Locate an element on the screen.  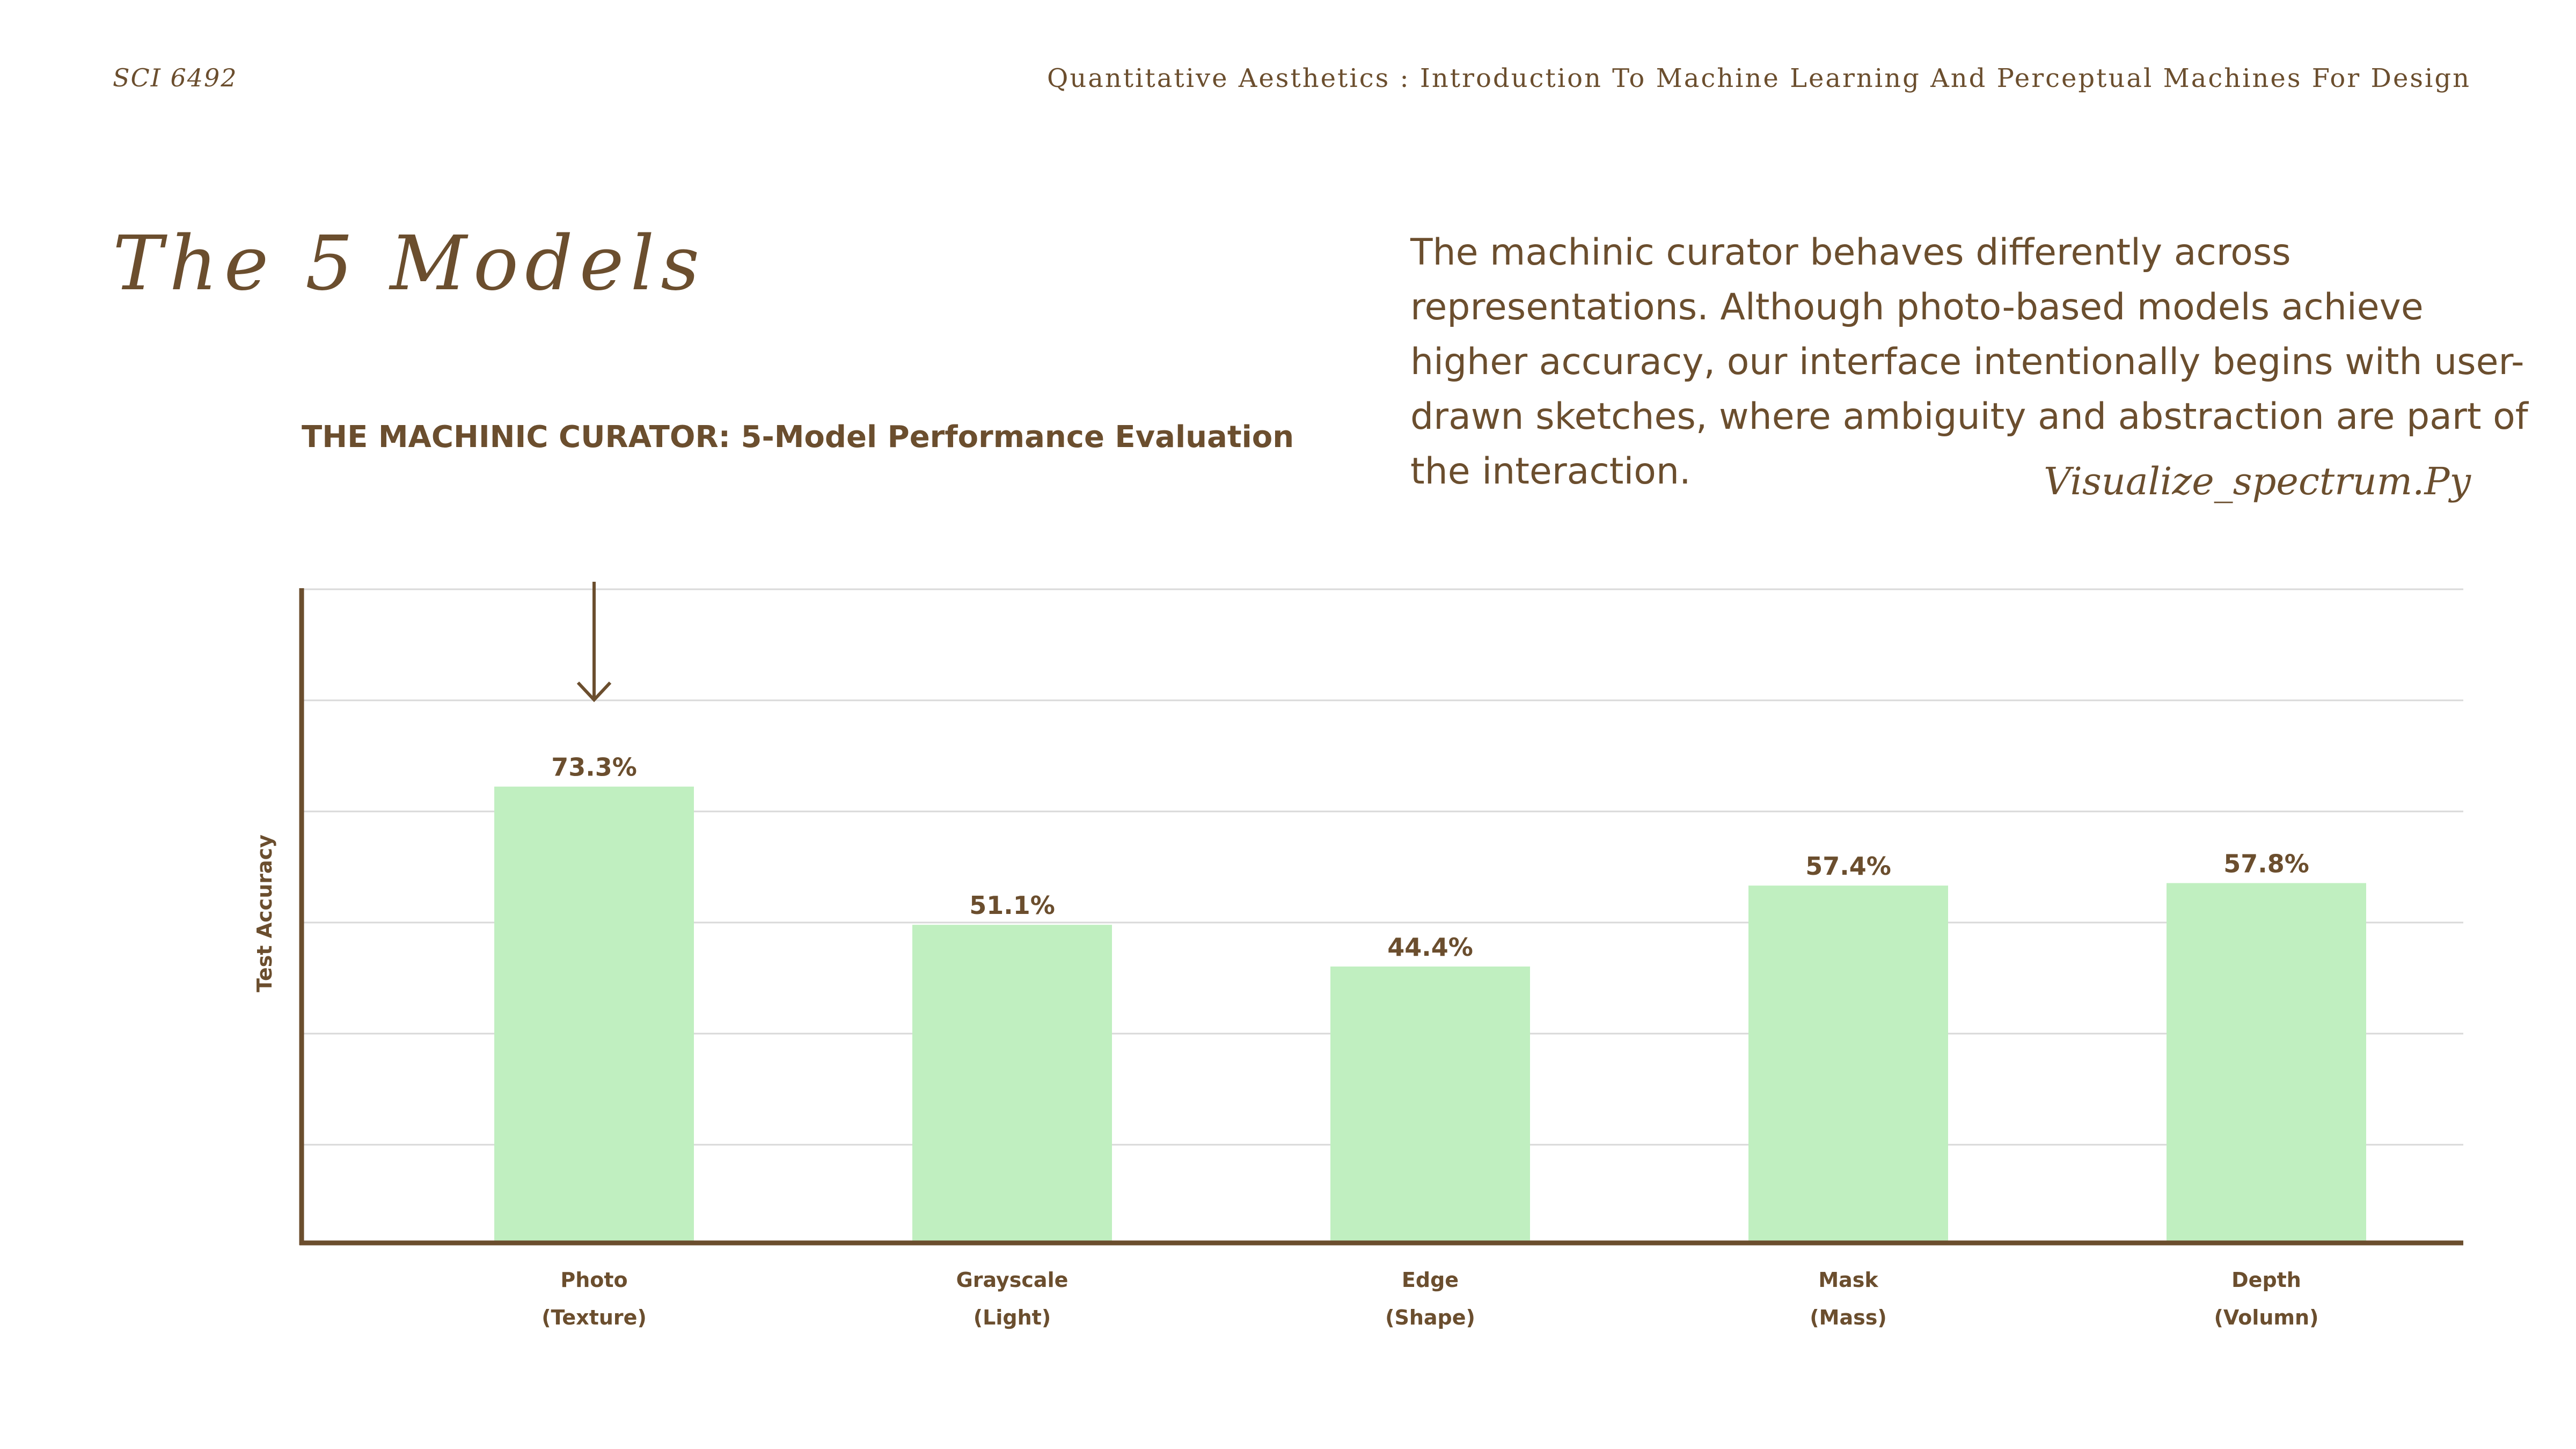
x-tick-label: Grayscale is located at coordinates (1012, 1280).